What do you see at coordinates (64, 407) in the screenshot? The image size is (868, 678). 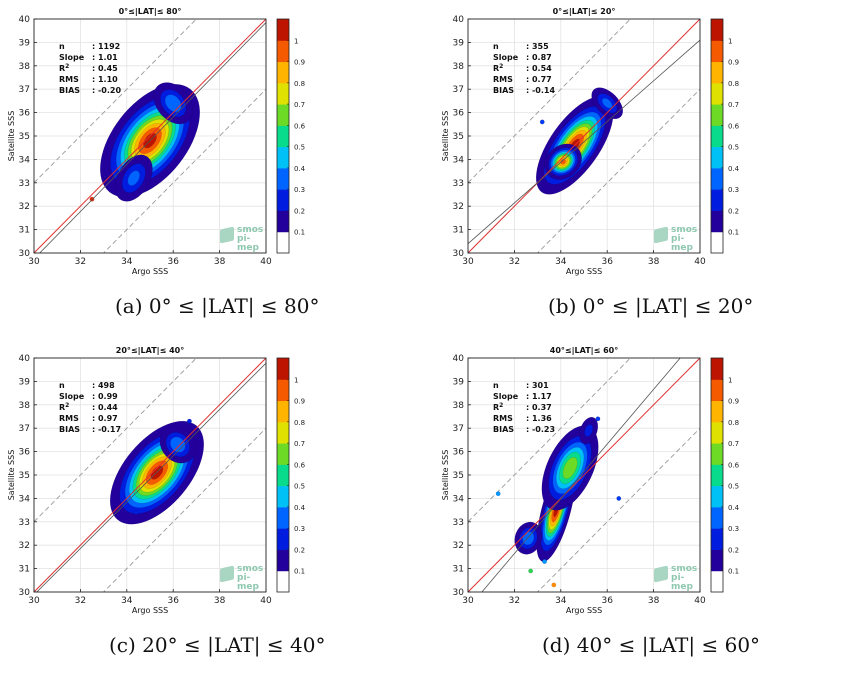 I see `stat-label: R2` at bounding box center [64, 407].